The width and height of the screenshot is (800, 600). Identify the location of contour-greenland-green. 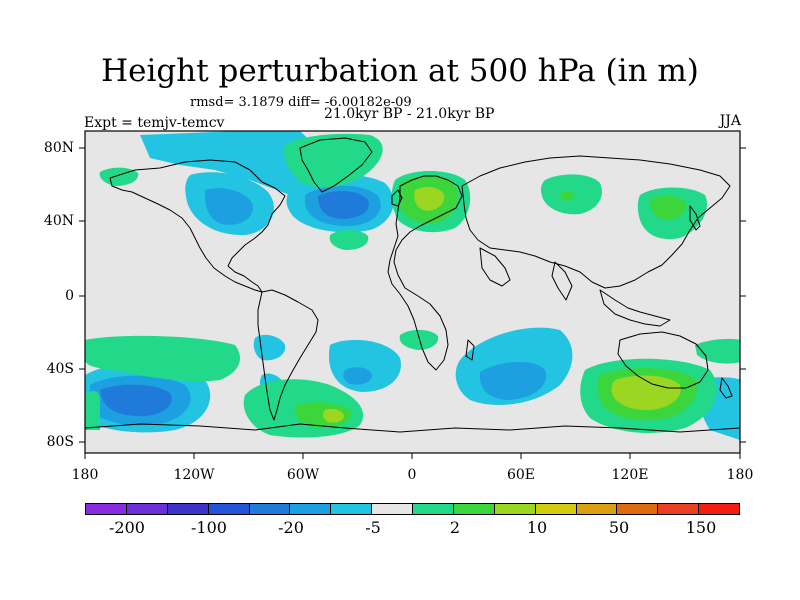
(333, 160).